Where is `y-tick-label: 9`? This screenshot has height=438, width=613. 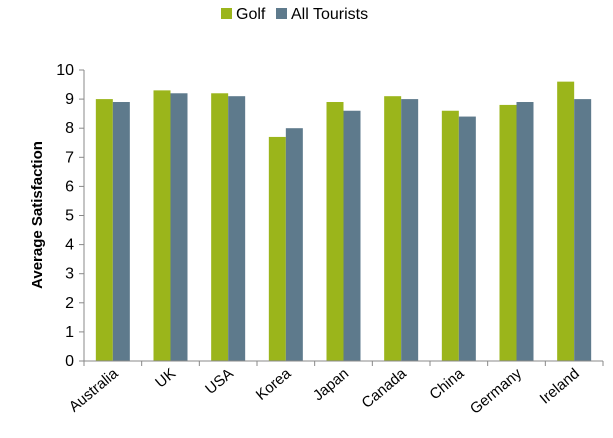
y-tick-label: 9 is located at coordinates (69, 99).